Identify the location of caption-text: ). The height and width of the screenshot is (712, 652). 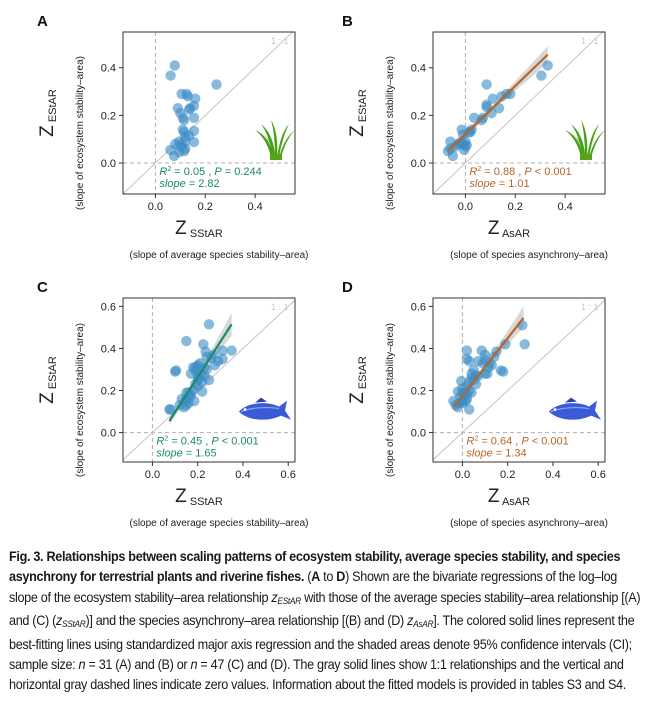
(347, 577).